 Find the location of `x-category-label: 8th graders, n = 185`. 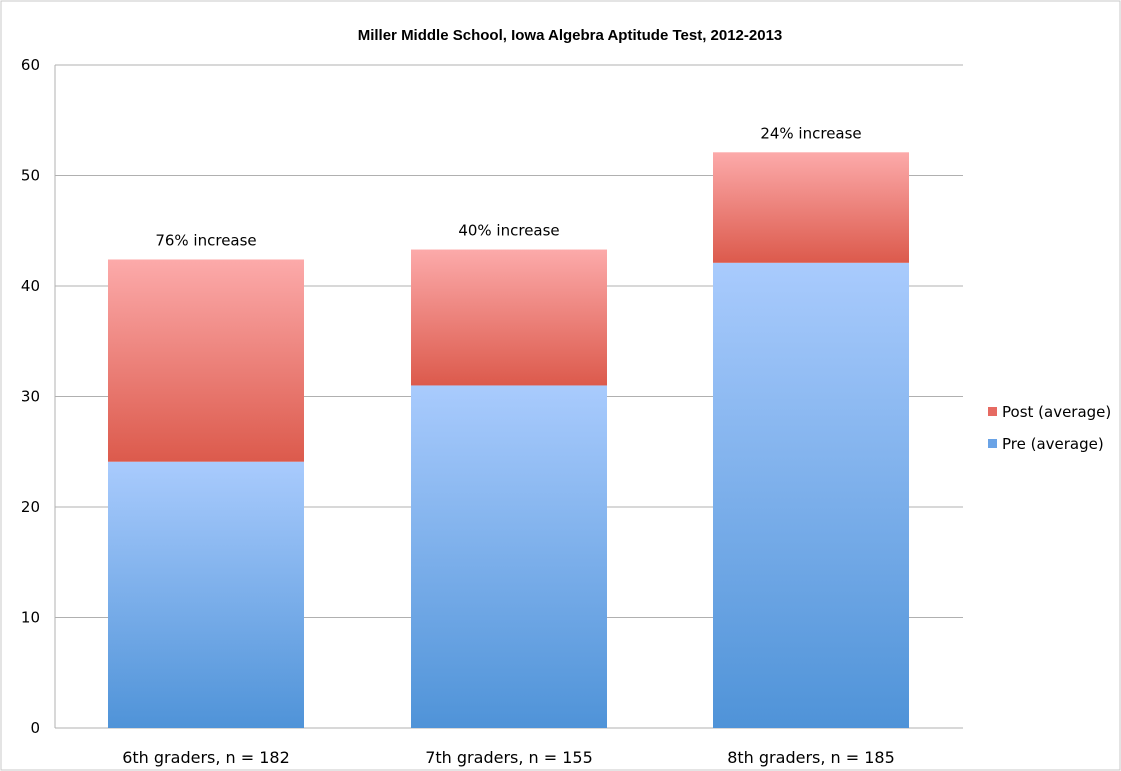

x-category-label: 8th graders, n = 185 is located at coordinates (811, 757).